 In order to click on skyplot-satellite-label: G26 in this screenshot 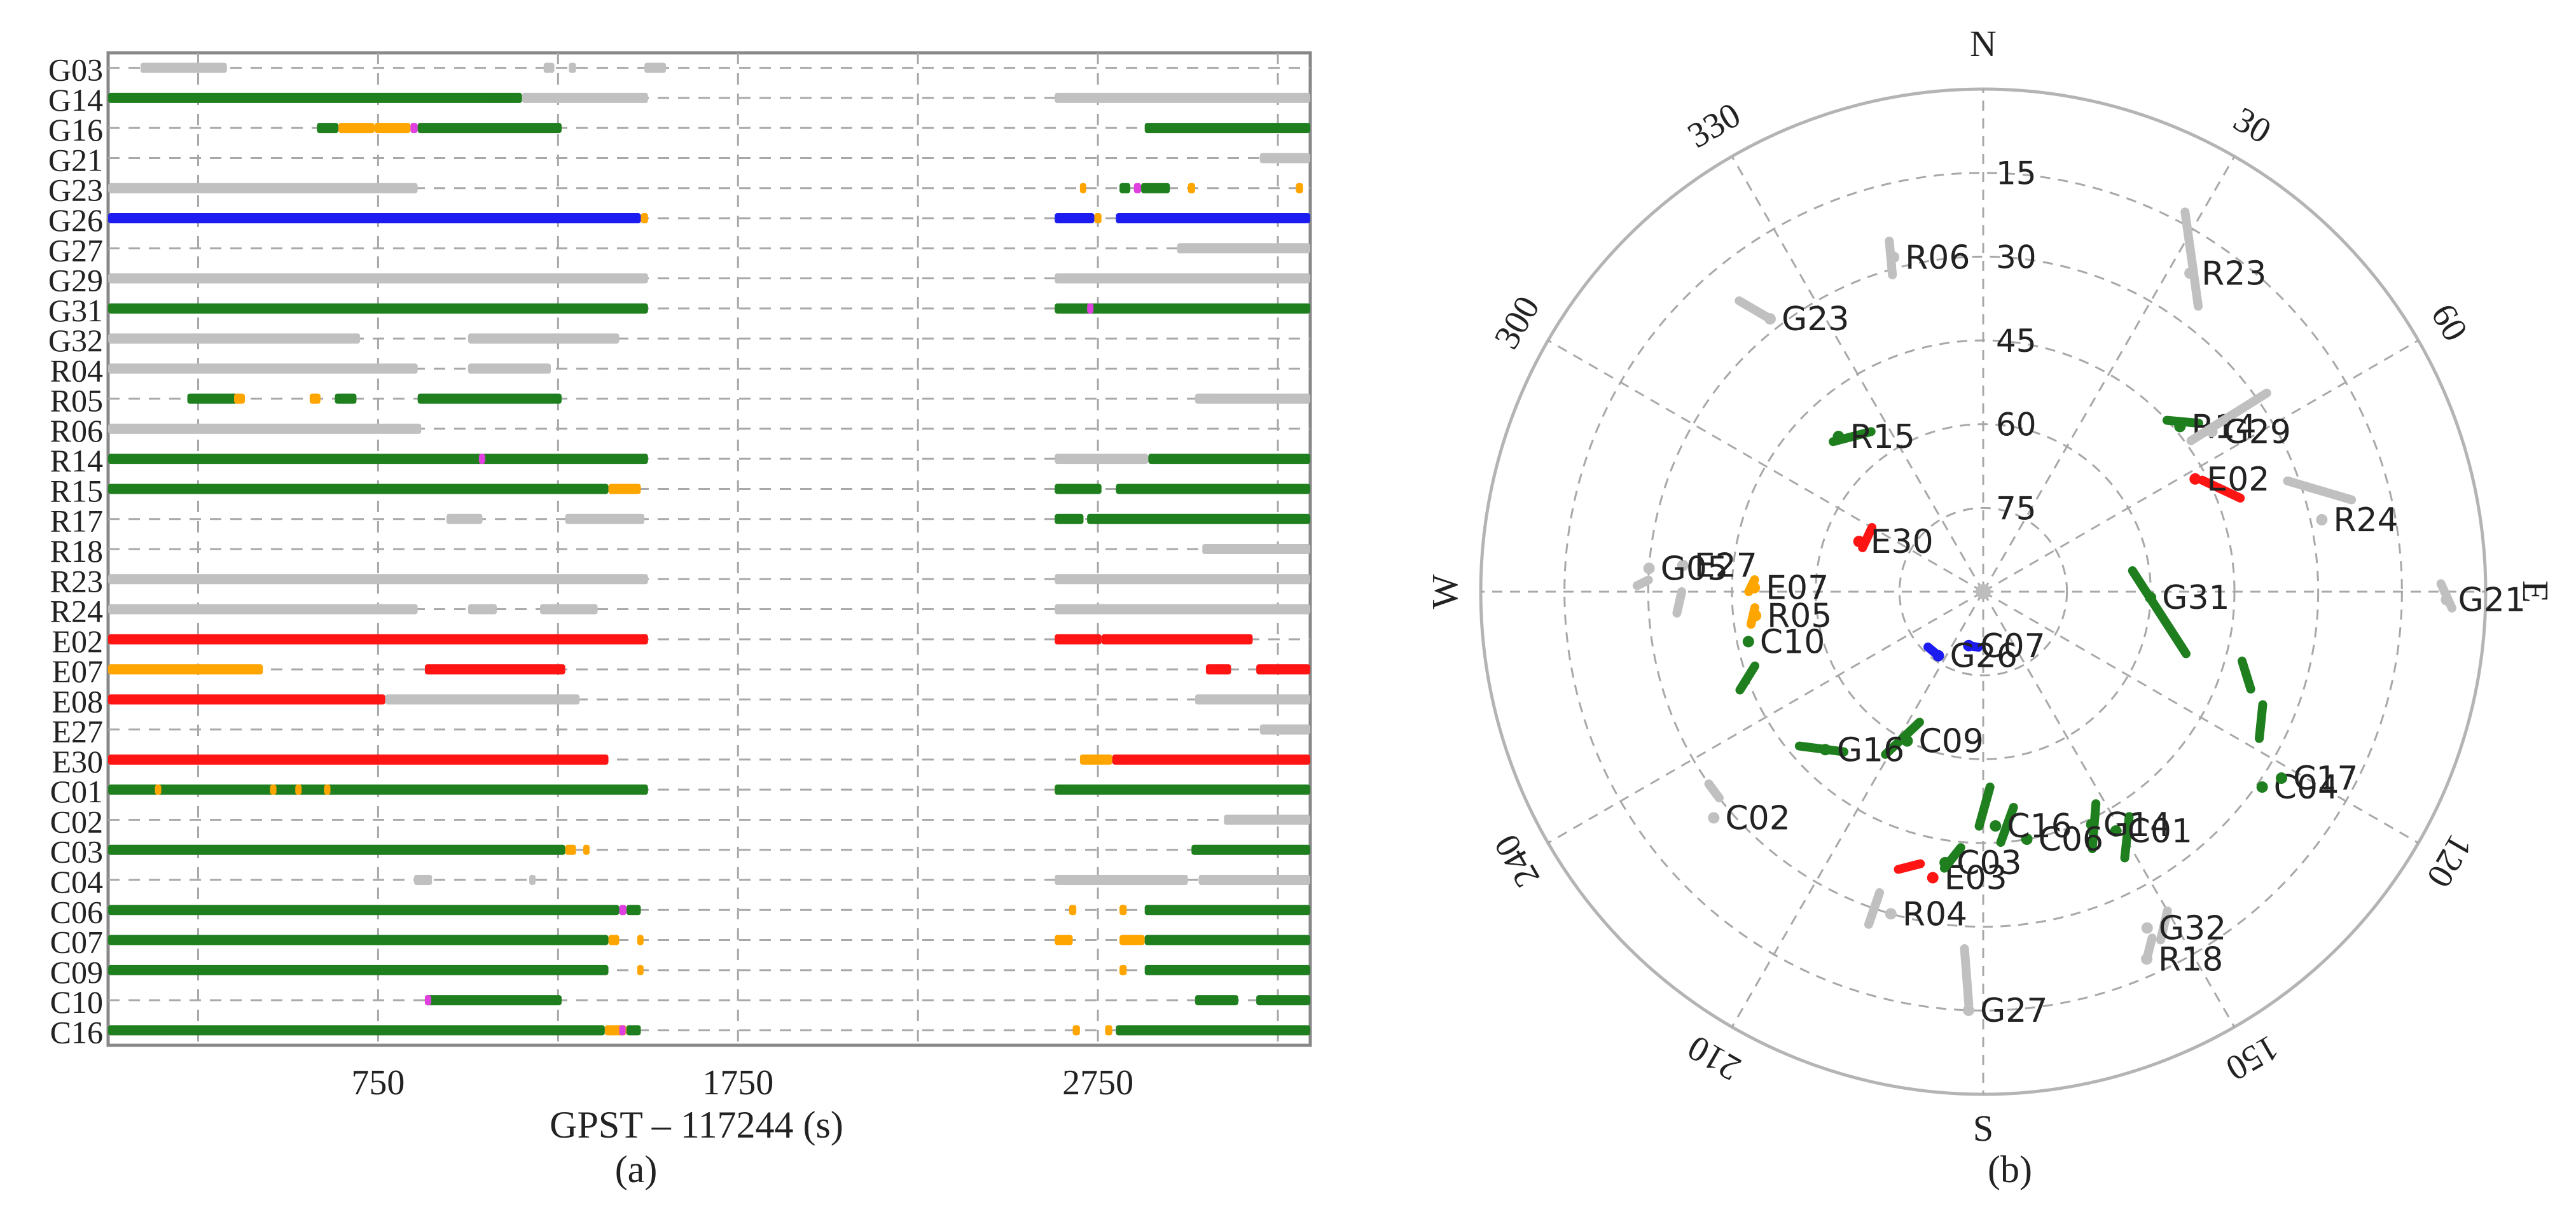, I will do `click(1984, 656)`.